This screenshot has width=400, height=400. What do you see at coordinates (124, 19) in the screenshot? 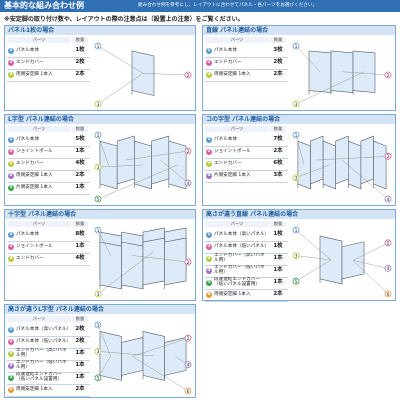
I see `page-subtitle: ※安定脚の取り付け数や、レイアウトの際の注意点は（設置上の注意）をご覧ください。` at bounding box center [124, 19].